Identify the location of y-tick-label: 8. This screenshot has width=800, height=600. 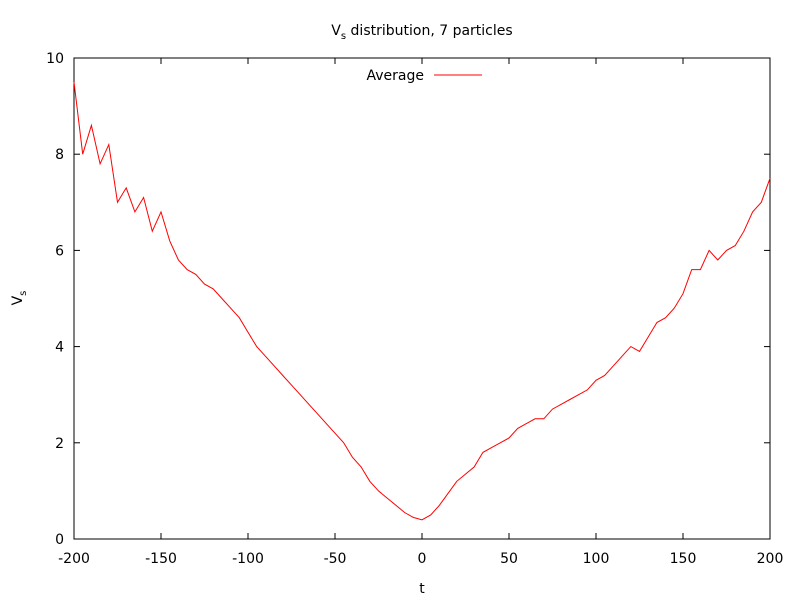
(59, 155).